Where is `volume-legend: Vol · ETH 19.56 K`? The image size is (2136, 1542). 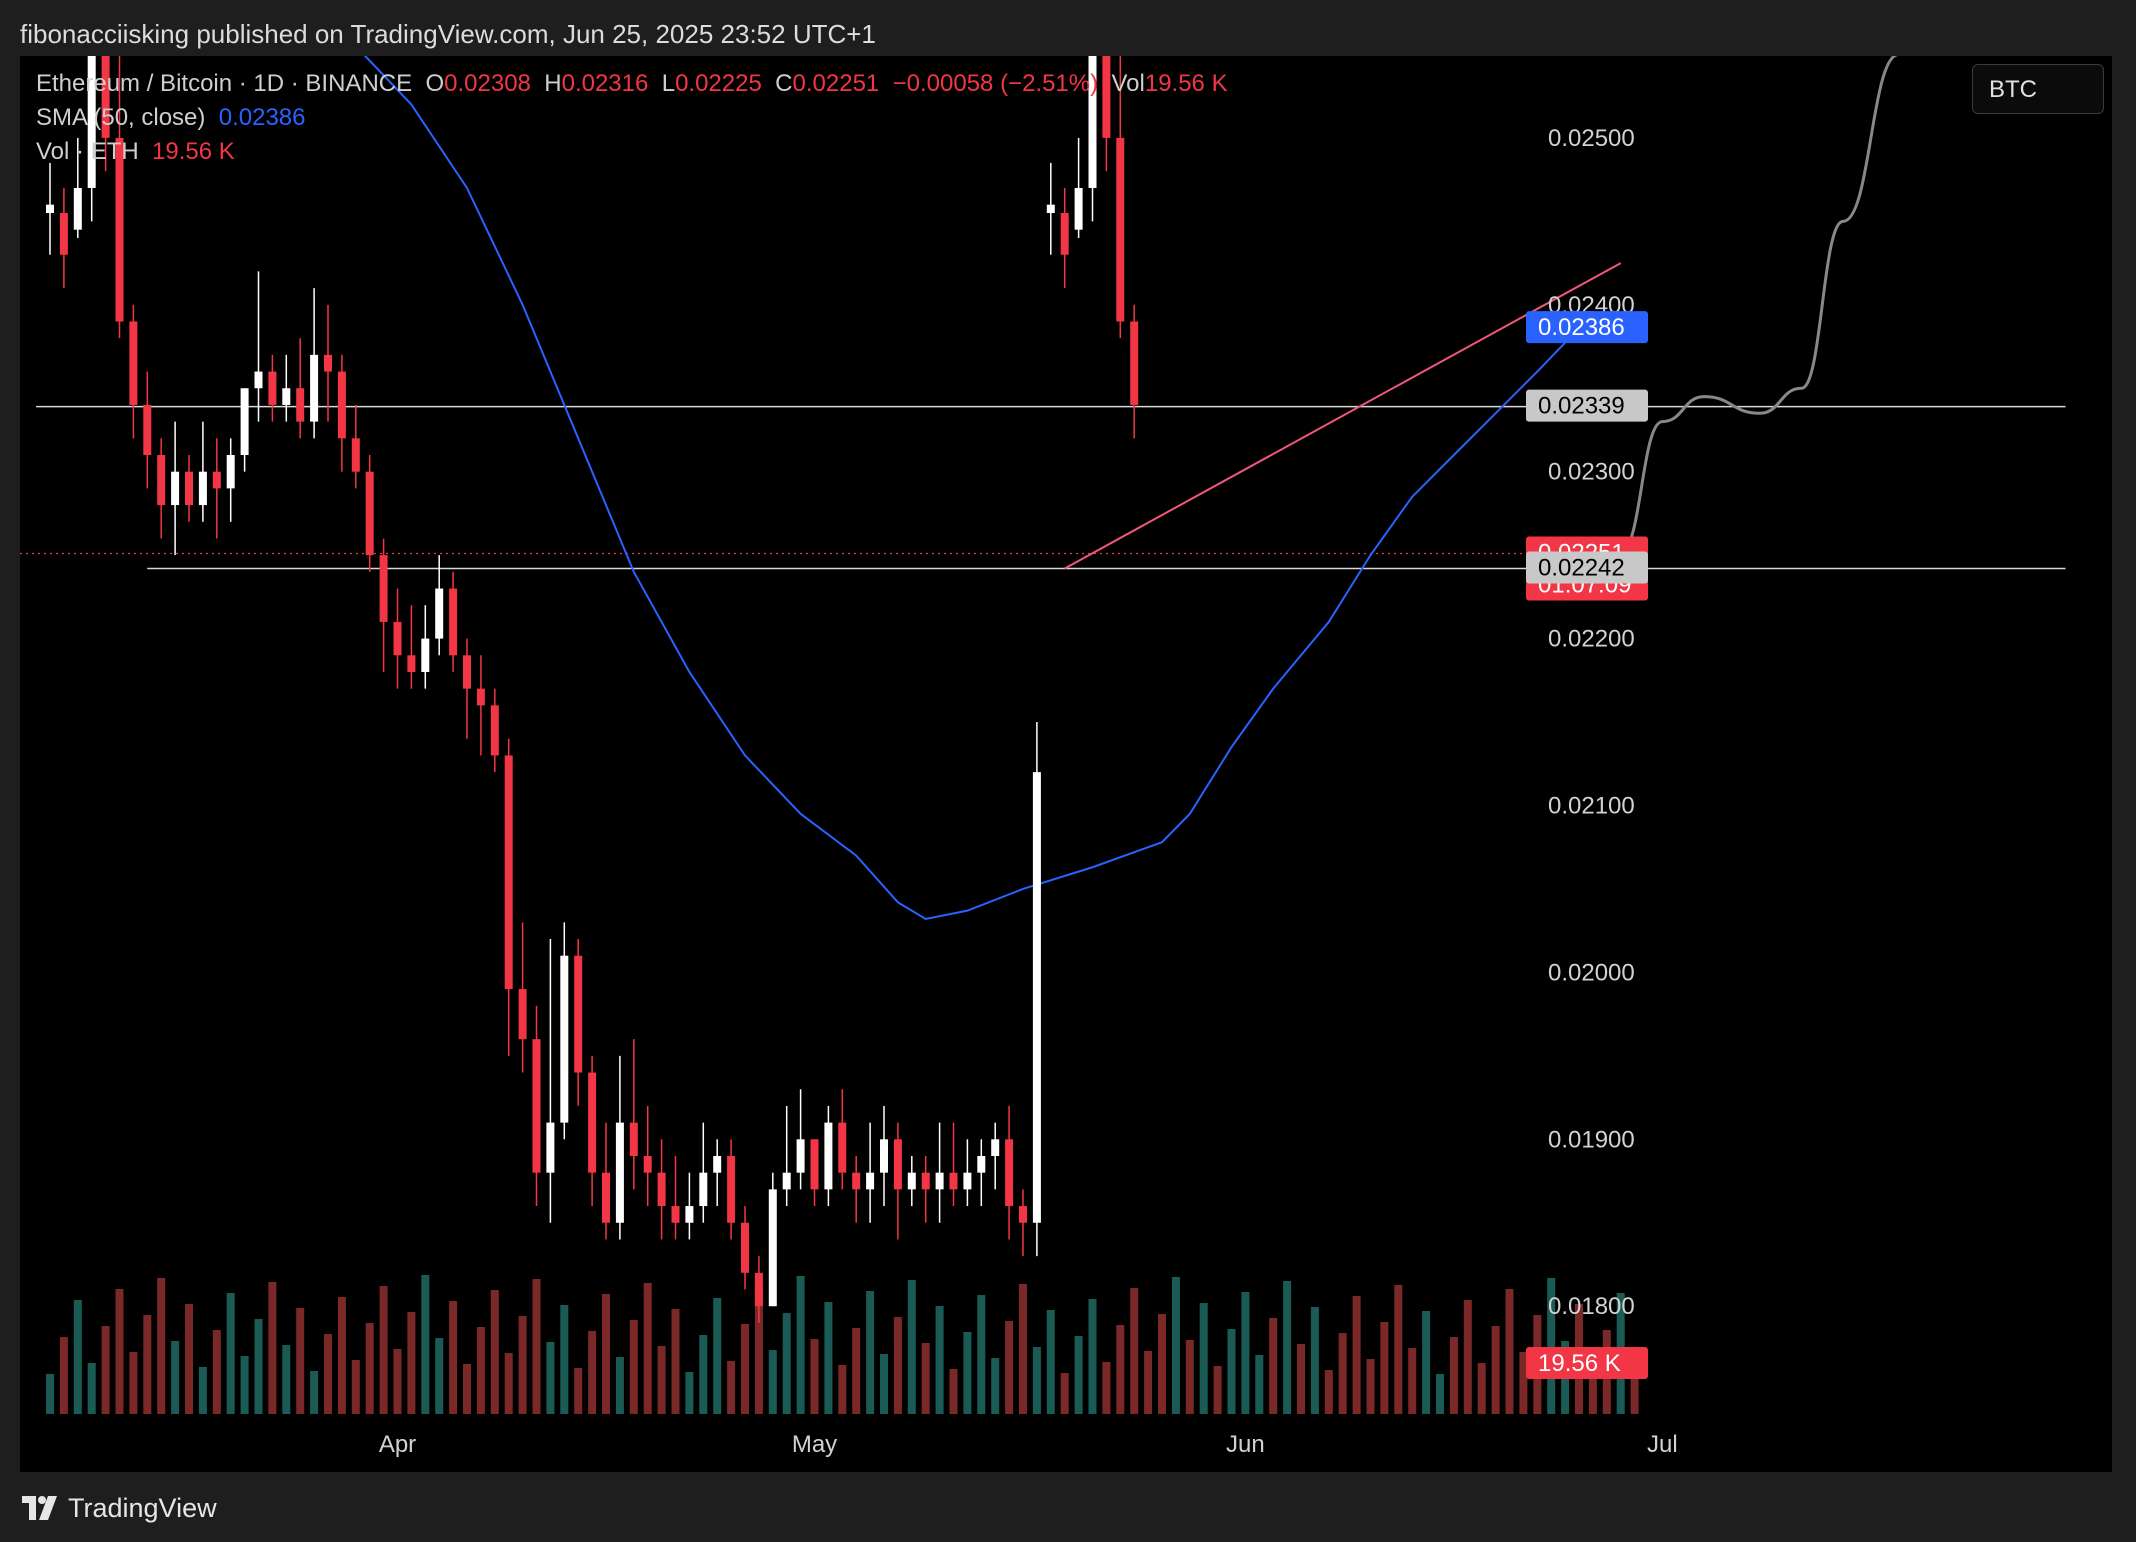
volume-legend: Vol · ETH 19.56 K is located at coordinates (135, 152).